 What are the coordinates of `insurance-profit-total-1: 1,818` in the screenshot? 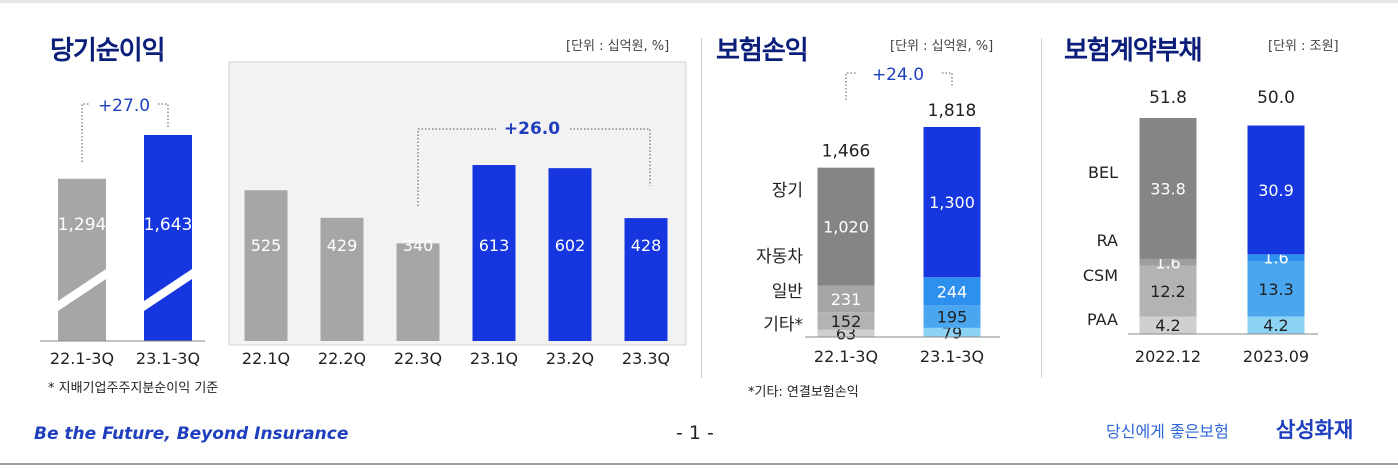 It's located at (952, 111).